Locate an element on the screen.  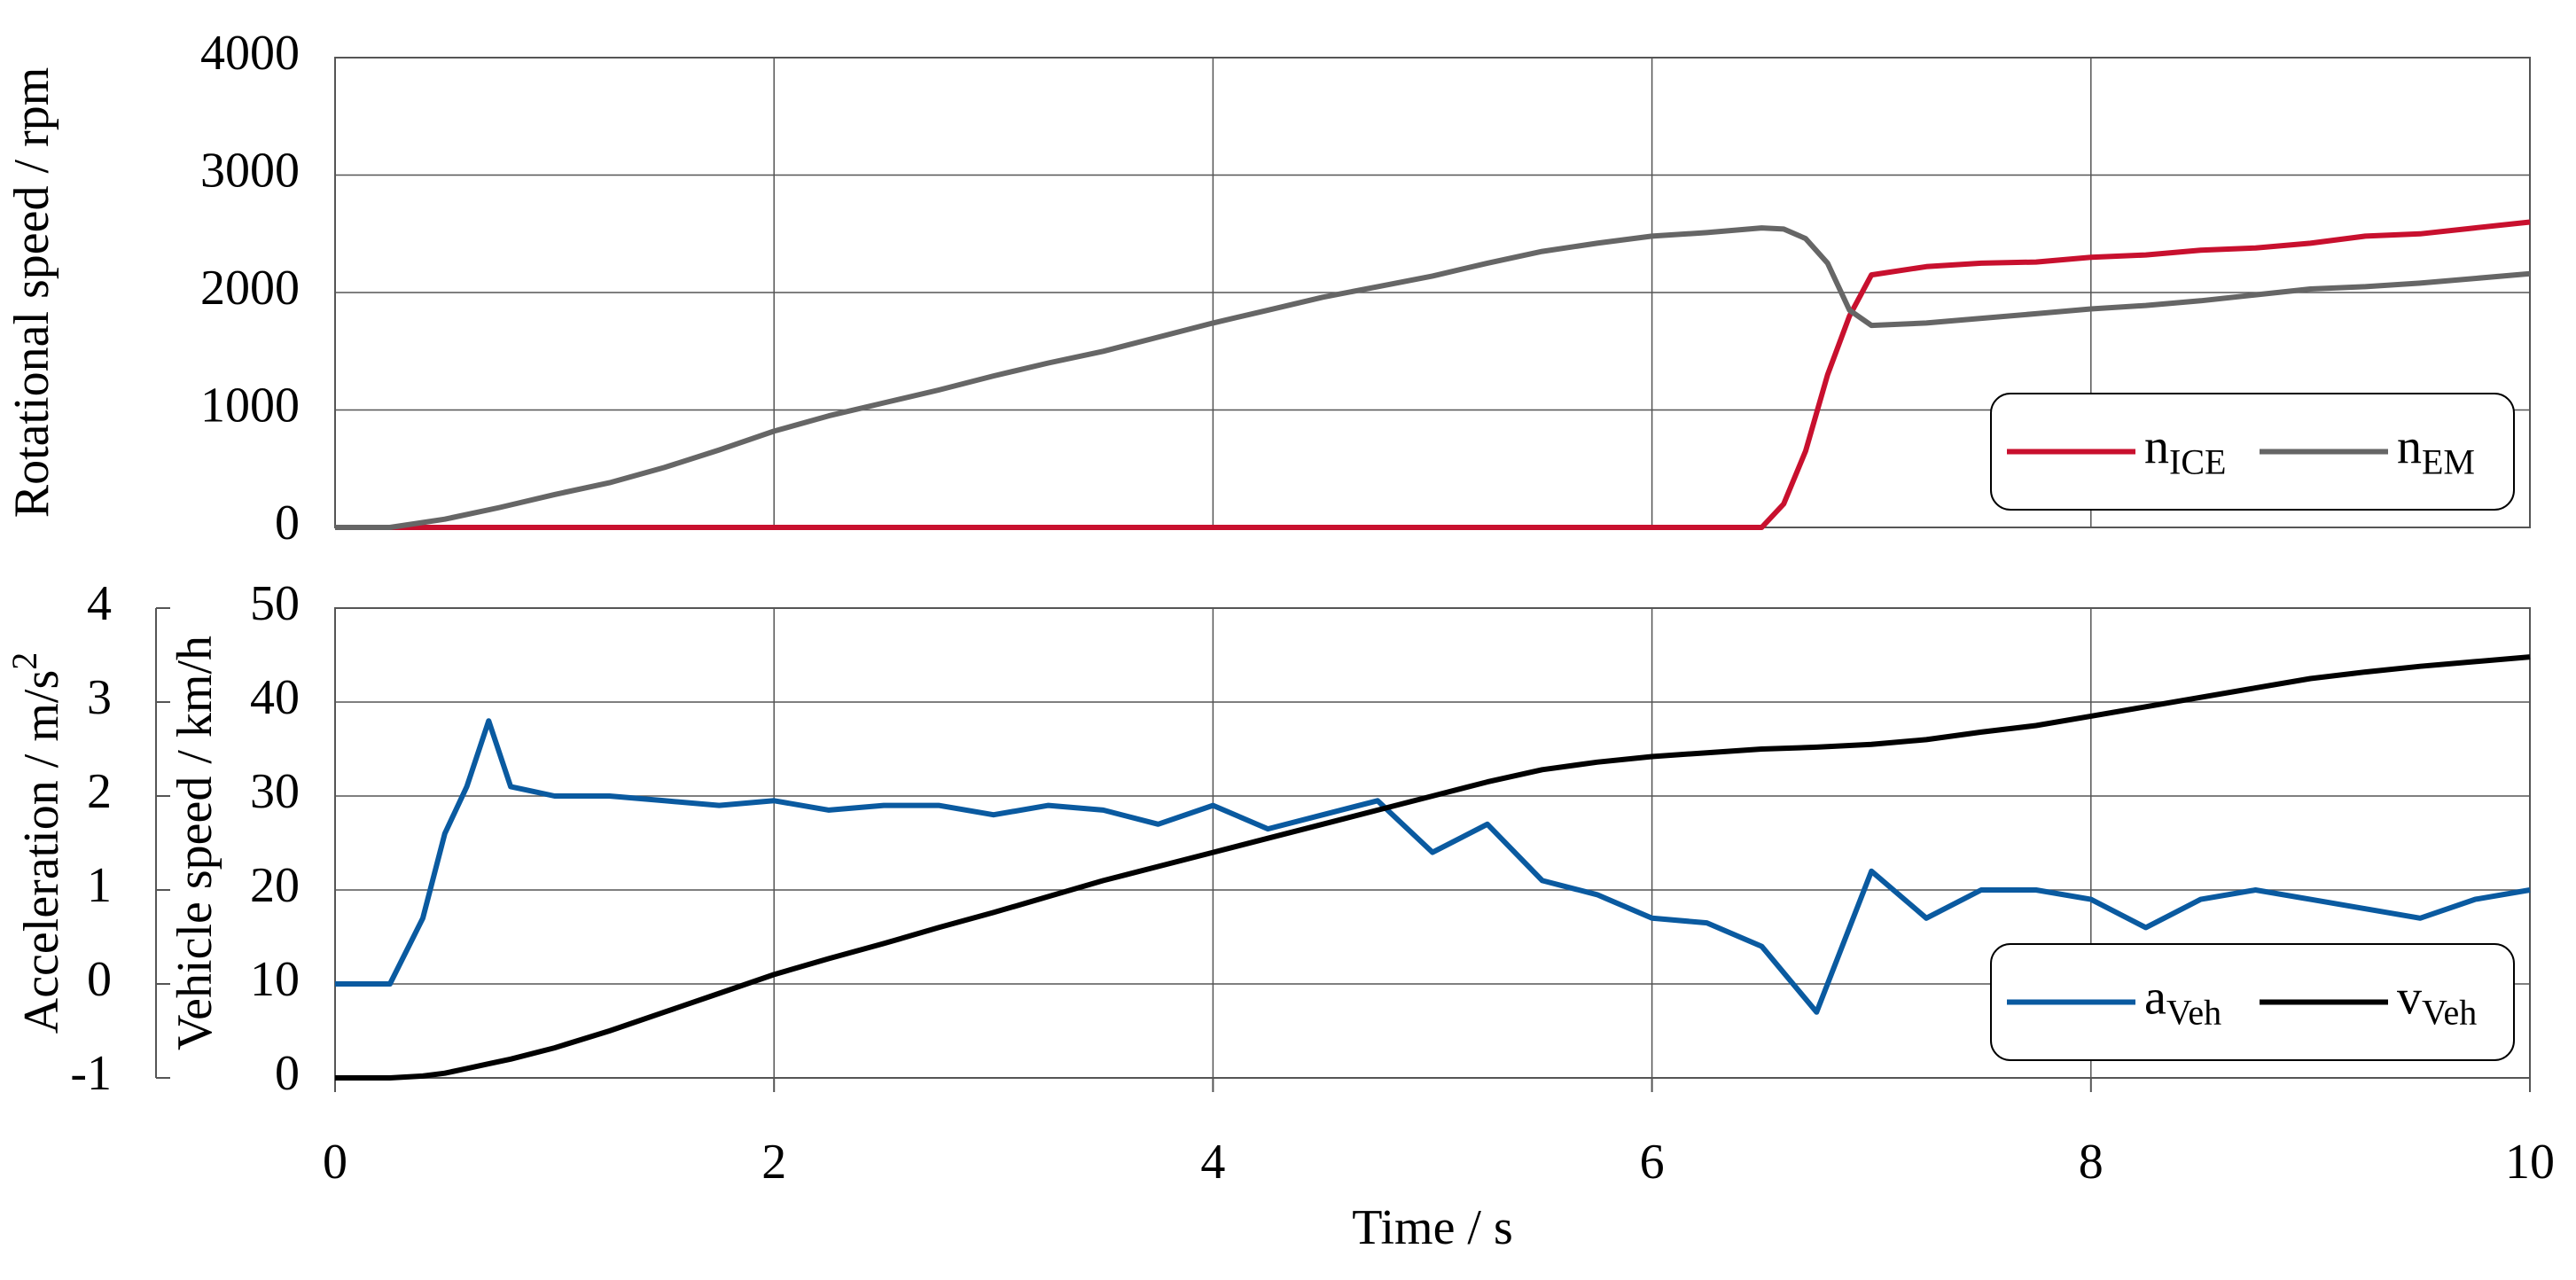
legend-label: vVeh is located at coordinates (2437, 1001).